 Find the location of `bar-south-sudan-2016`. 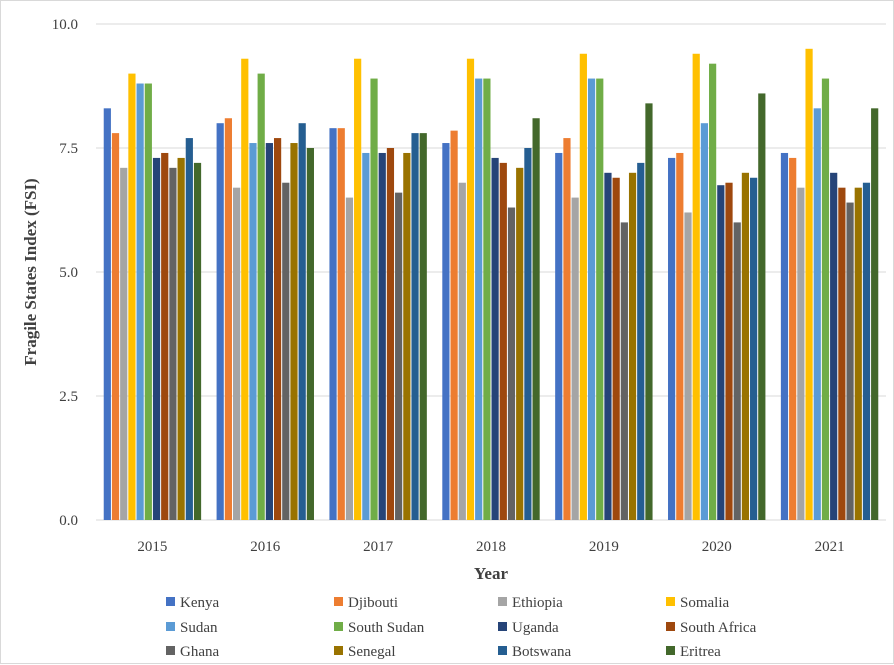

bar-south-sudan-2016 is located at coordinates (261, 296).